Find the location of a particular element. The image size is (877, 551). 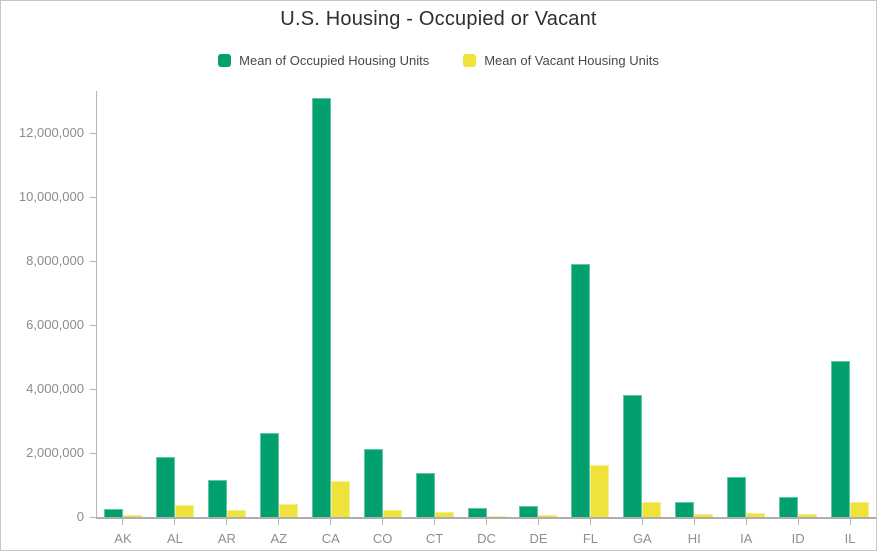

x-axis-cell: DE is located at coordinates (539, 532).